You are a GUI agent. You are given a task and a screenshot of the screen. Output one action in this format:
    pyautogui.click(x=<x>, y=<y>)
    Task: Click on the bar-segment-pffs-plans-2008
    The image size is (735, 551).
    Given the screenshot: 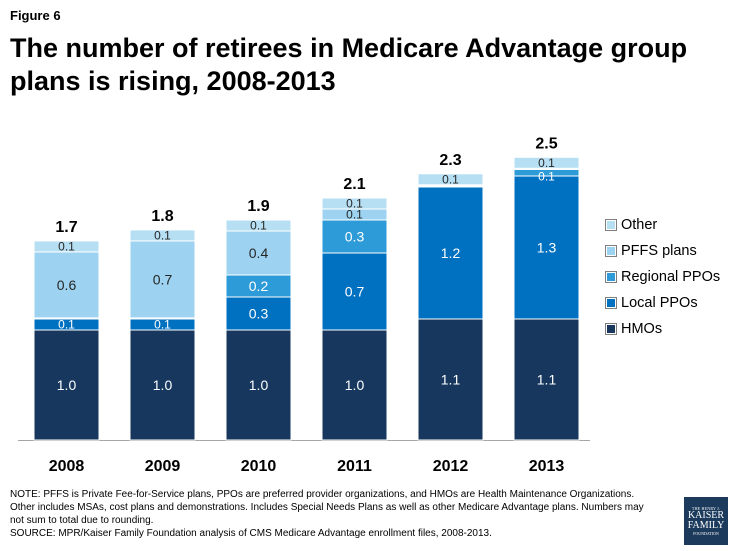 What is the action you would take?
    pyautogui.click(x=66, y=285)
    